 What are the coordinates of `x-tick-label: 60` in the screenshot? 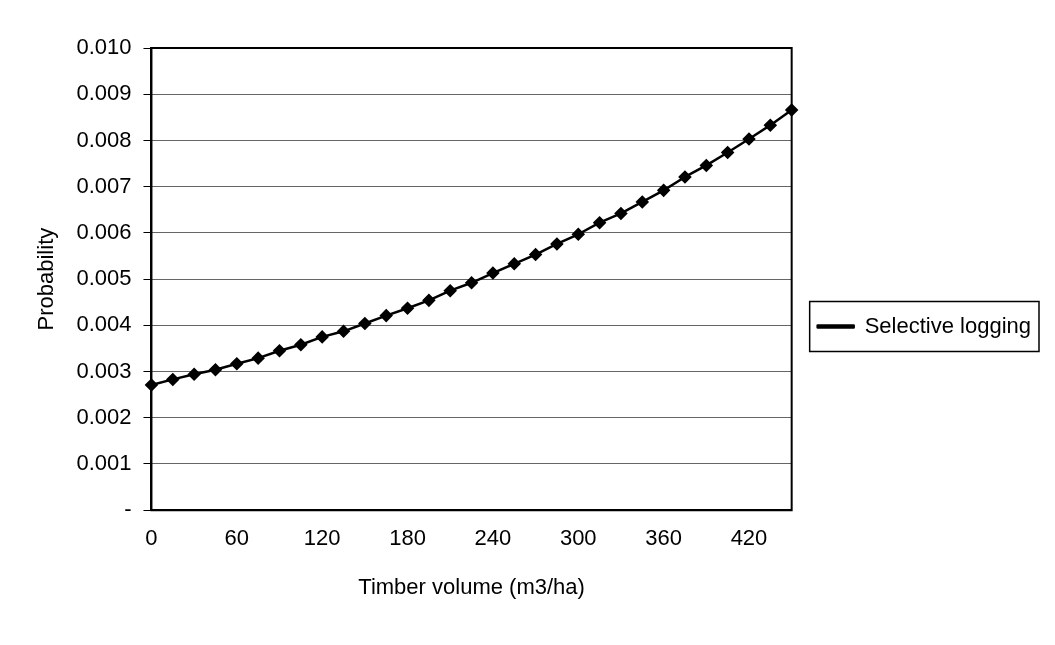 It's located at (237, 538).